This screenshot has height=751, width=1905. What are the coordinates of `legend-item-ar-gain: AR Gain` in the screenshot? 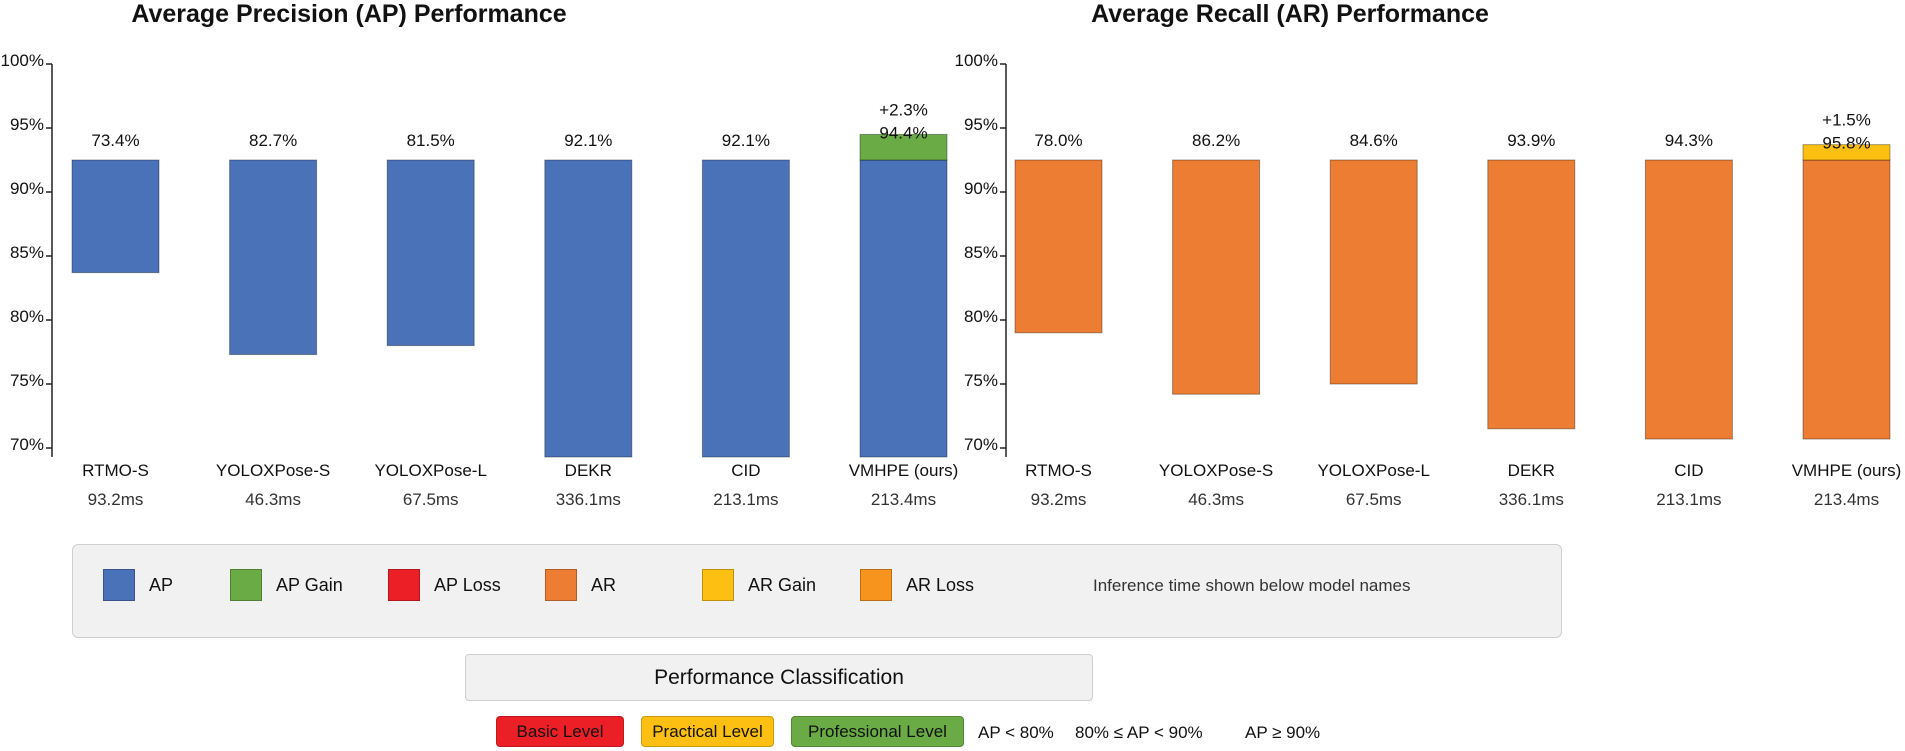 It's located at (759, 585).